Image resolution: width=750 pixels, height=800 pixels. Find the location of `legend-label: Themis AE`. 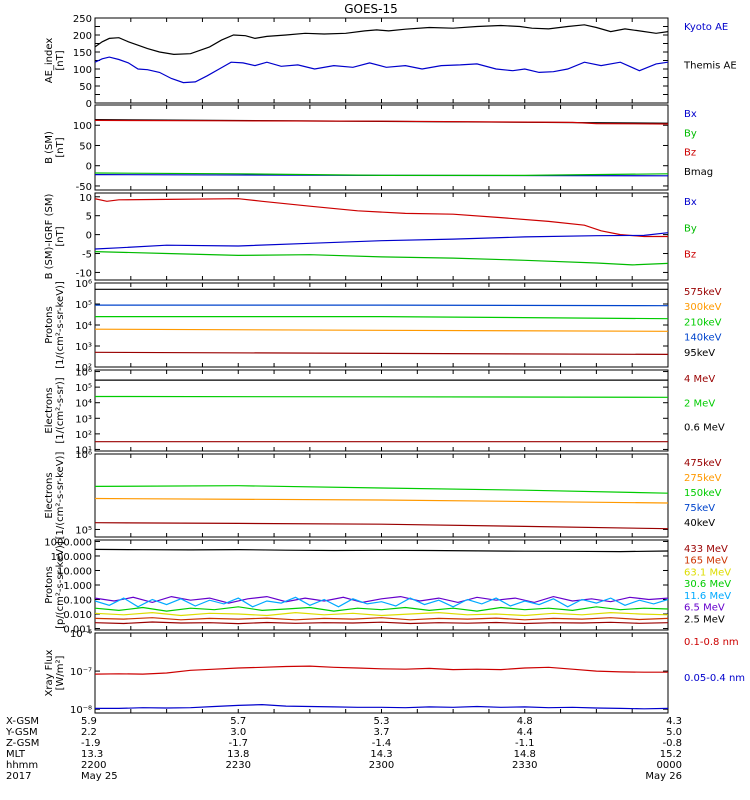

legend-label: Themis AE is located at coordinates (710, 66).